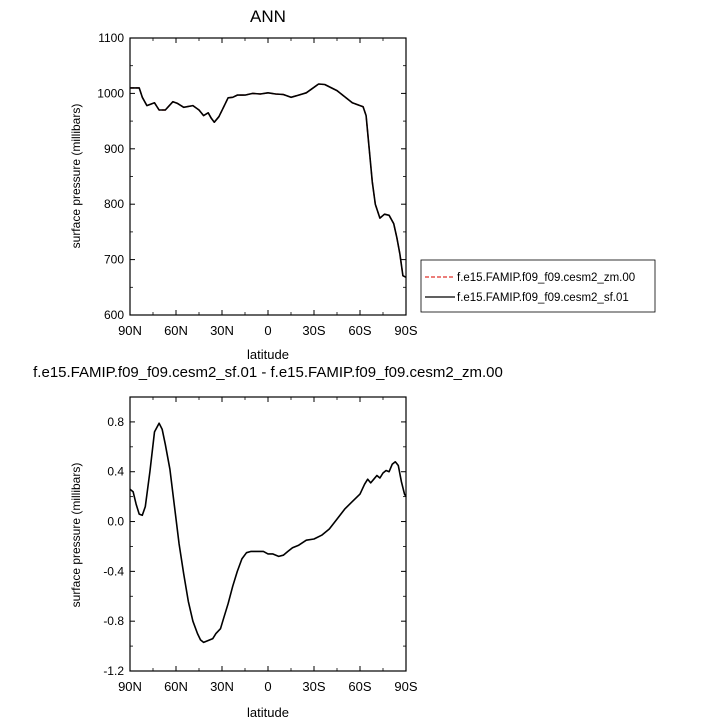 This screenshot has width=706, height=725. What do you see at coordinates (76, 176) in the screenshot?
I see `top-ylabel: surface pressure (millibars)` at bounding box center [76, 176].